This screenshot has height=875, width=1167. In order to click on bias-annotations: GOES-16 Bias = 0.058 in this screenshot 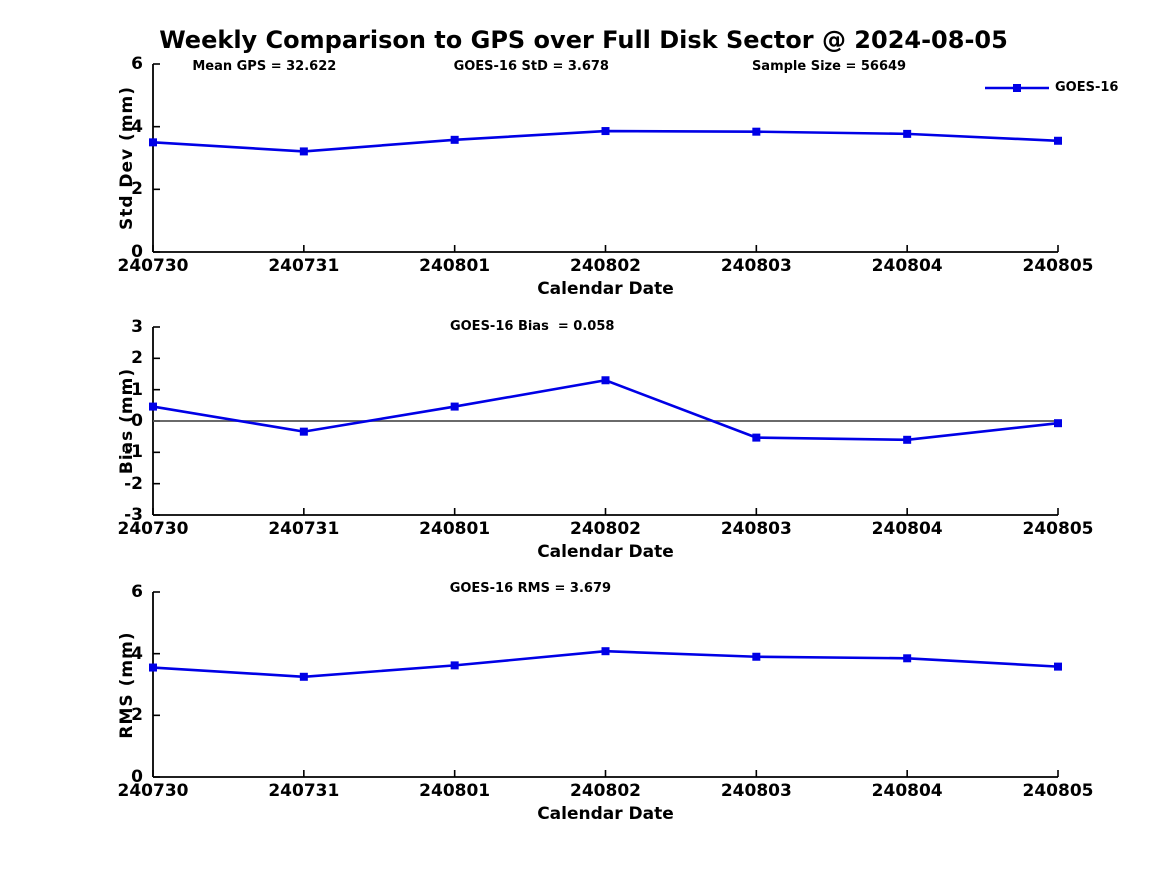, I will do `click(605, 327)`.